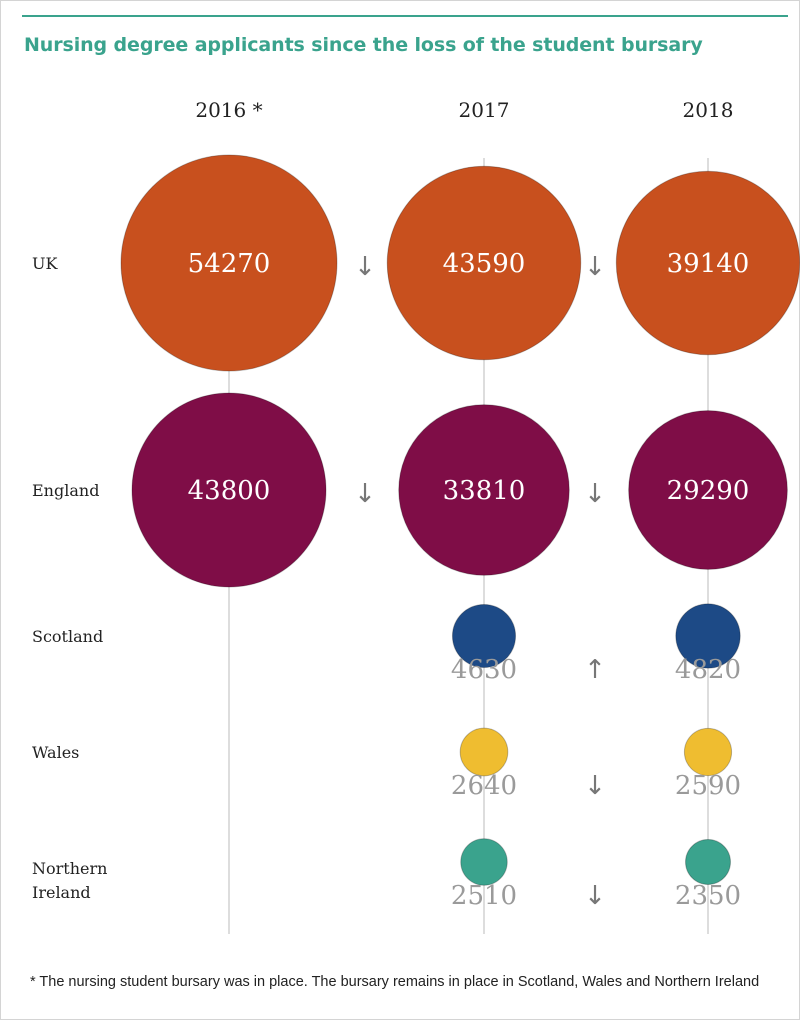 The height and width of the screenshot is (1020, 800). I want to click on value-label-england-2016: 43800, so click(229, 491).